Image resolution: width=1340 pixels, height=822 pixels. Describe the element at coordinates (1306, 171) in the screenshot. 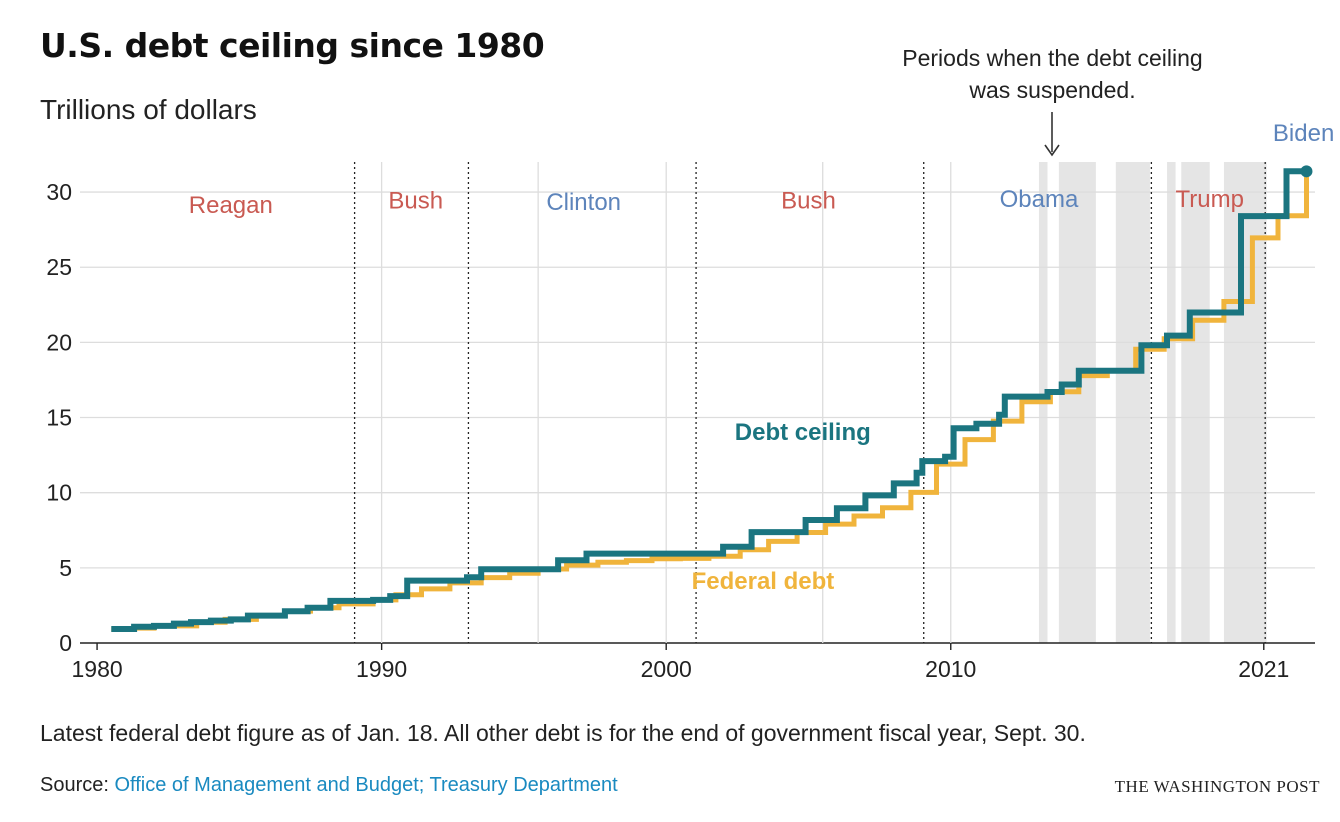

I see `latest-ceiling-marker` at that location.